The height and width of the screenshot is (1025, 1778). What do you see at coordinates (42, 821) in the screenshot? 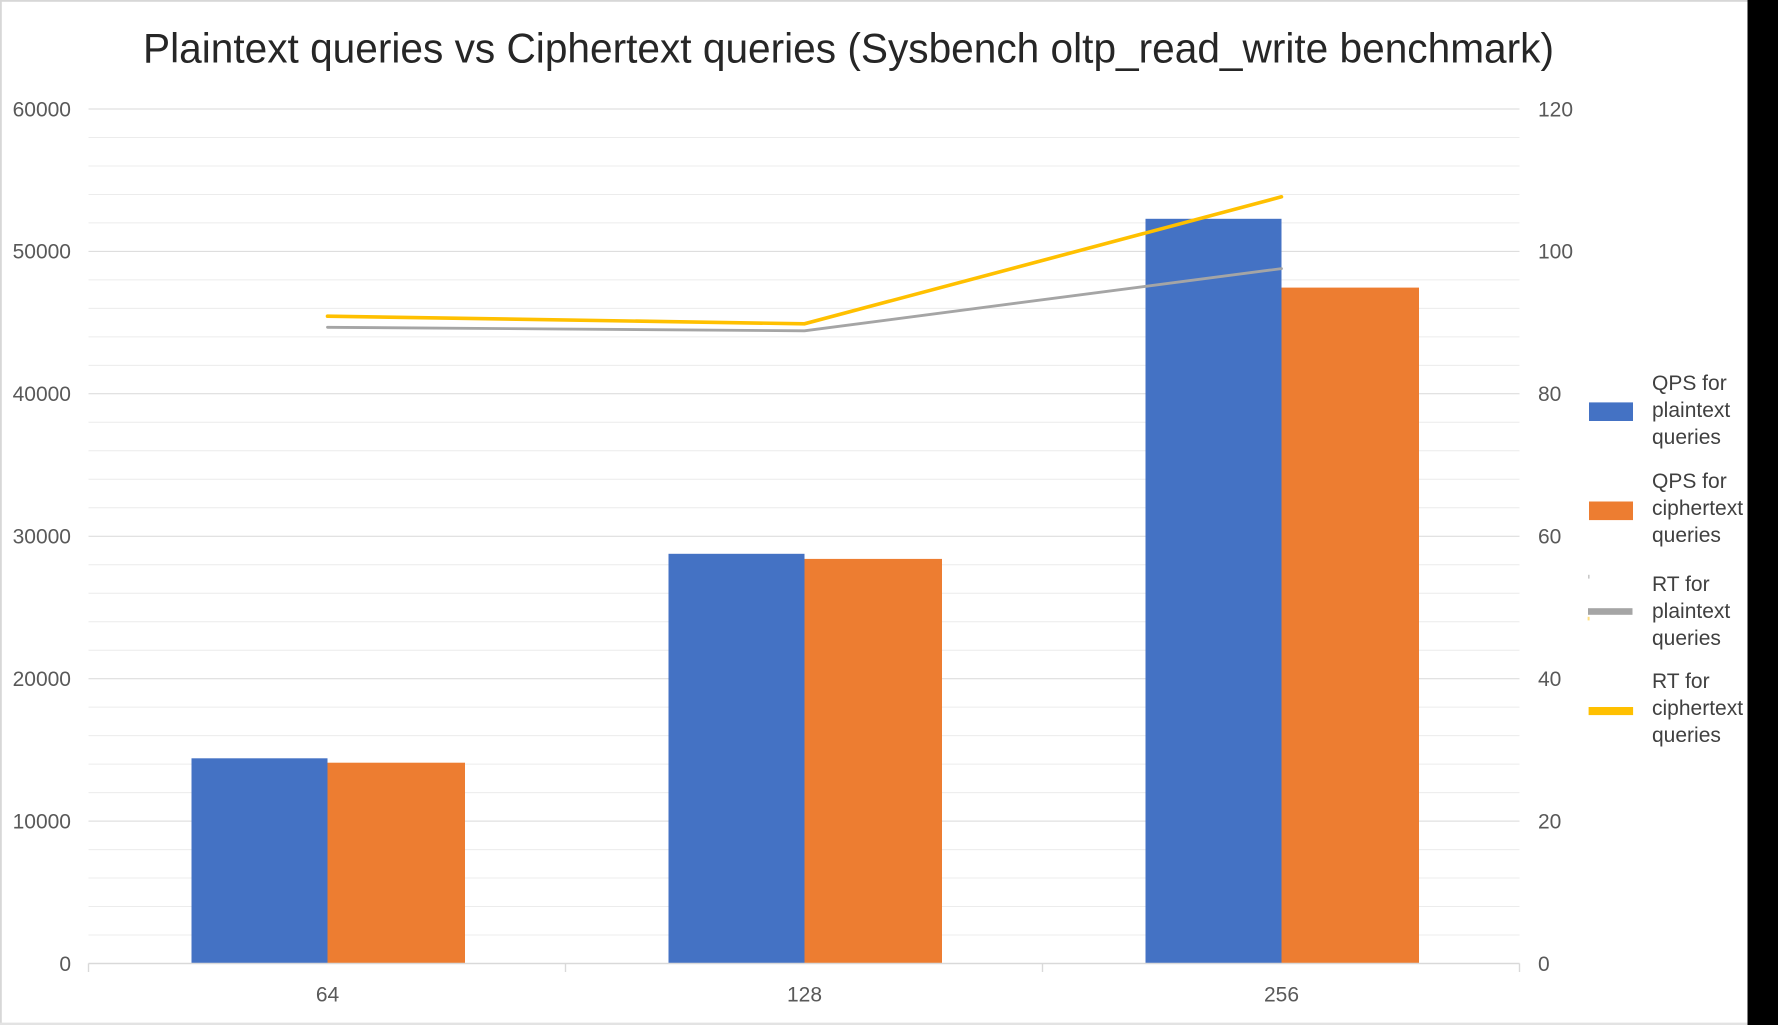
I see `svg-text: 10000` at bounding box center [42, 821].